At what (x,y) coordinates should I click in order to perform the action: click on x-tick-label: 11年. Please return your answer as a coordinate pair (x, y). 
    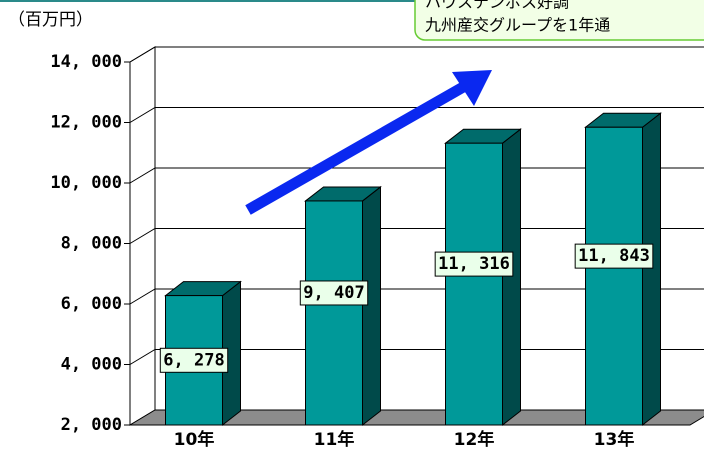
    Looking at the image, I should click on (334, 439).